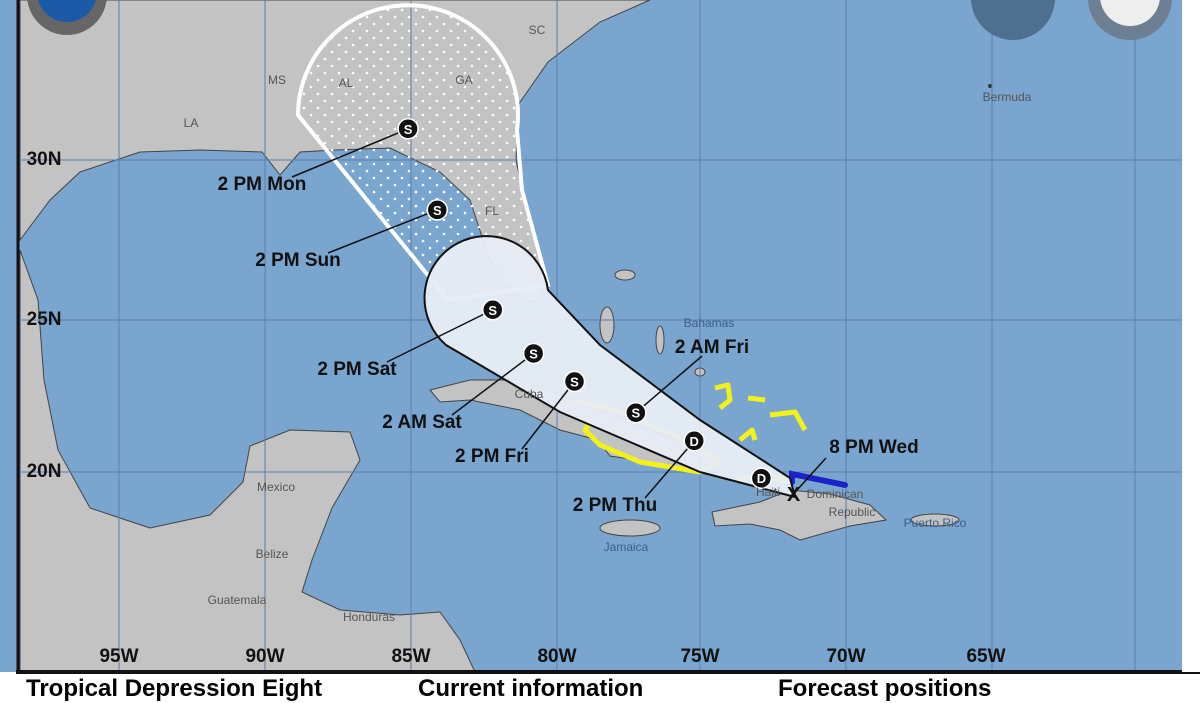 This screenshot has width=1200, height=703. I want to click on place-label: LA, so click(191, 123).